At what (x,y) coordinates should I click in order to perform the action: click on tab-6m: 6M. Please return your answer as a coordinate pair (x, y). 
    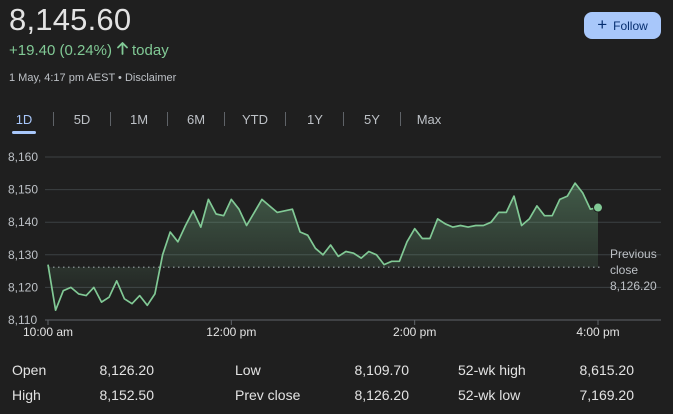
    Looking at the image, I should click on (196, 119).